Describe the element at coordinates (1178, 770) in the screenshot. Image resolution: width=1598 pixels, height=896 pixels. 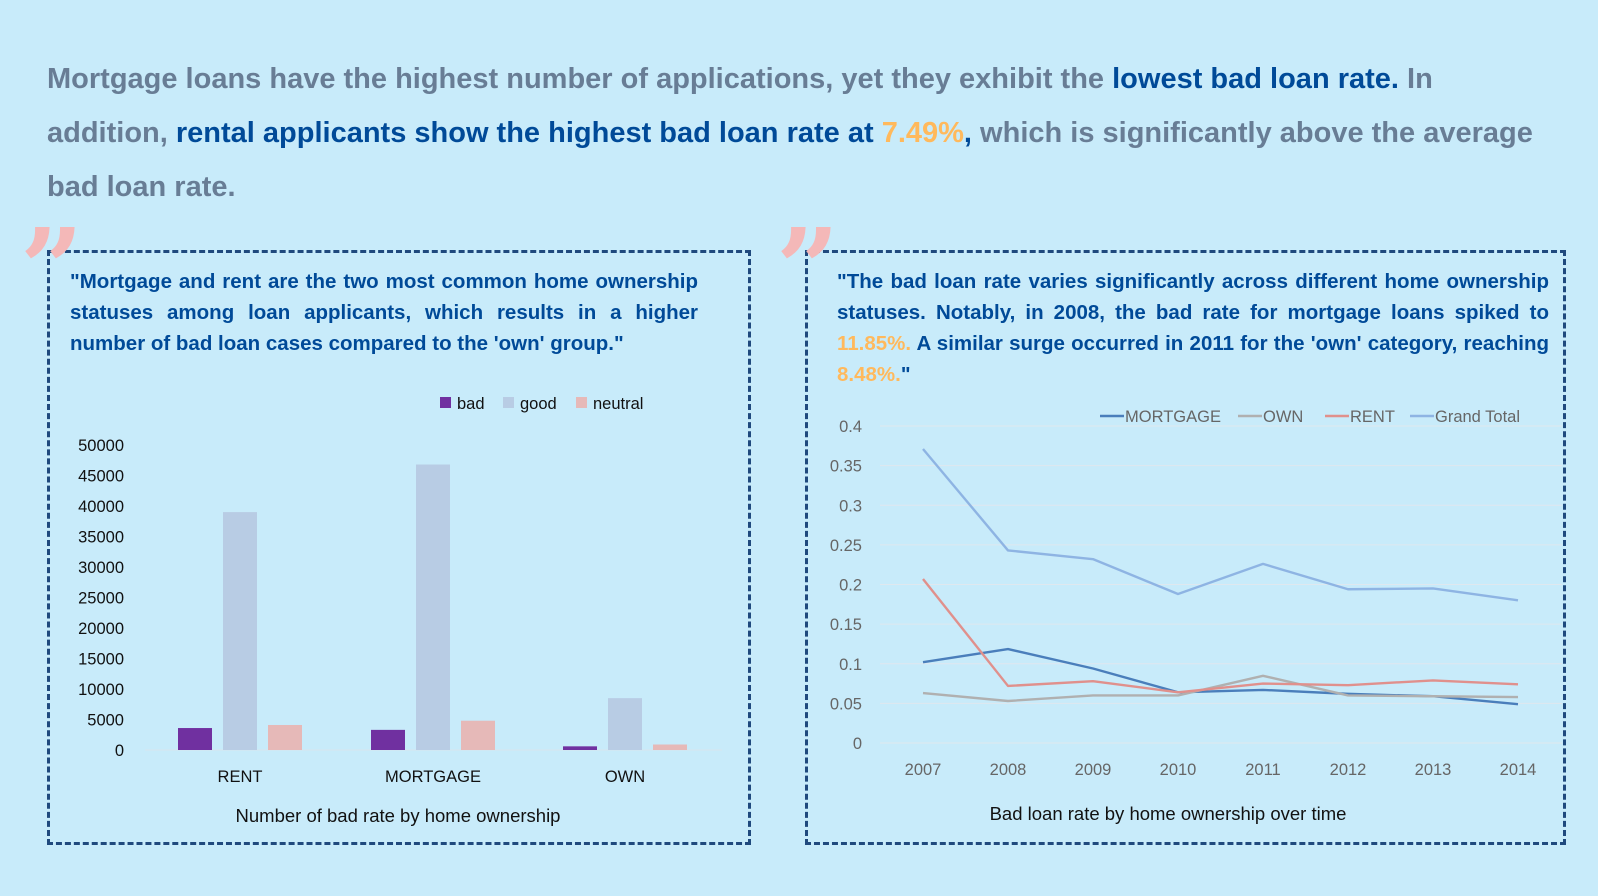
I see `line-x-tick-label: 2010` at that location.